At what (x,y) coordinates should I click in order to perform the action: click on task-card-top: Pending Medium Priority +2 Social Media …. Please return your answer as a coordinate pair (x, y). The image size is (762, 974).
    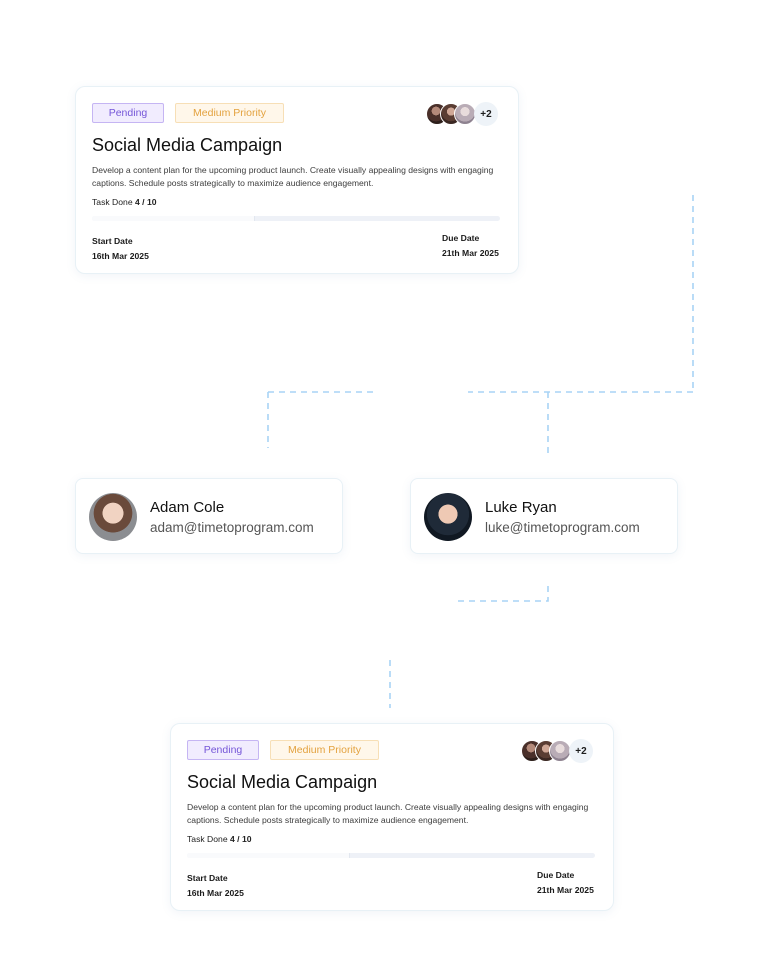
    Looking at the image, I should click on (297, 180).